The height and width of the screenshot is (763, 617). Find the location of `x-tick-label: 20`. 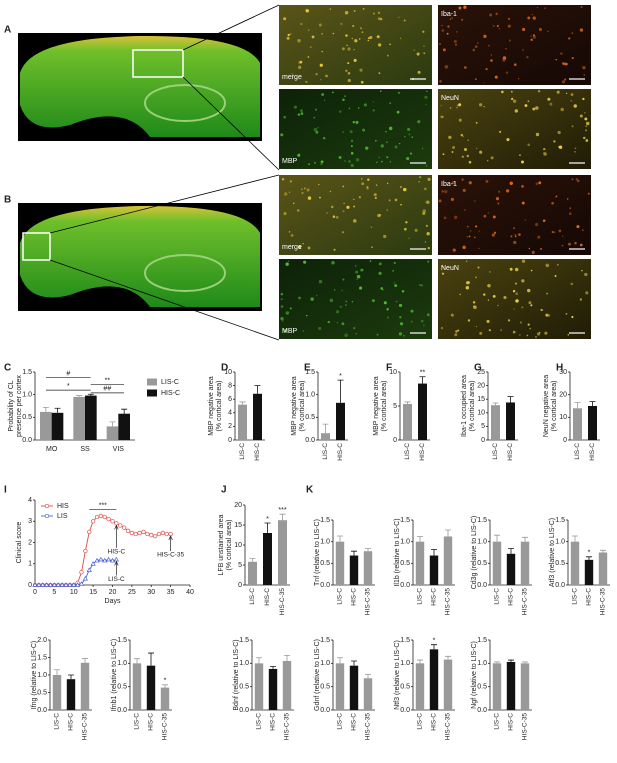

x-tick-label: 20 is located at coordinates (113, 592).